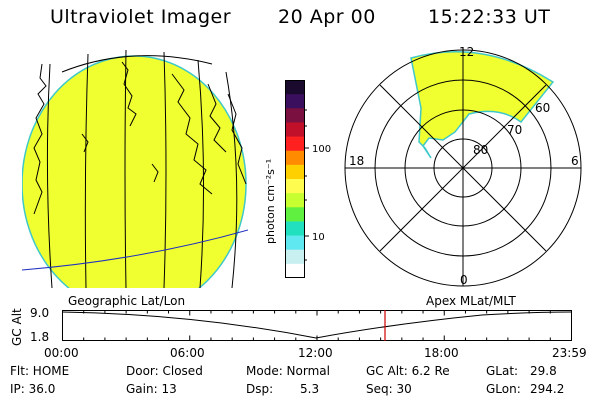 This screenshot has width=600, height=400. I want to click on door-status: Door: Closed, so click(164, 371).